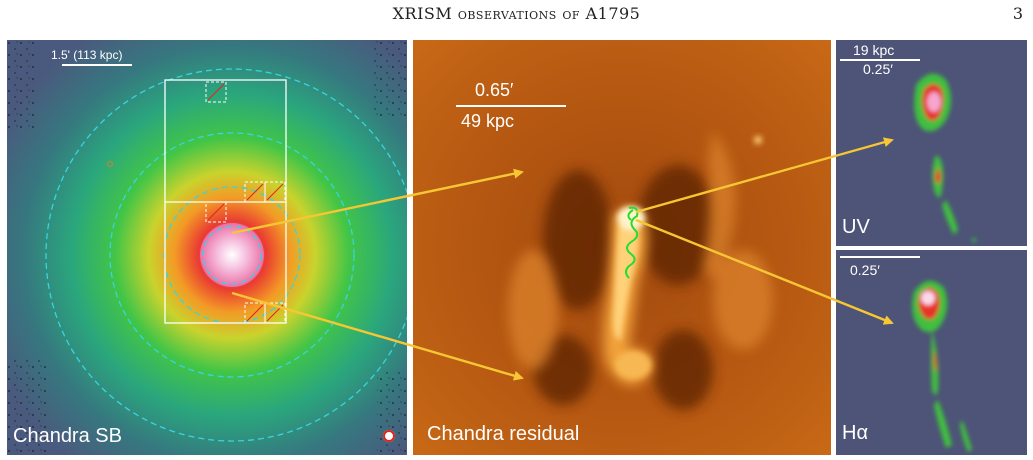  I want to click on residual-scale-distance: 49 kpc, so click(488, 121).